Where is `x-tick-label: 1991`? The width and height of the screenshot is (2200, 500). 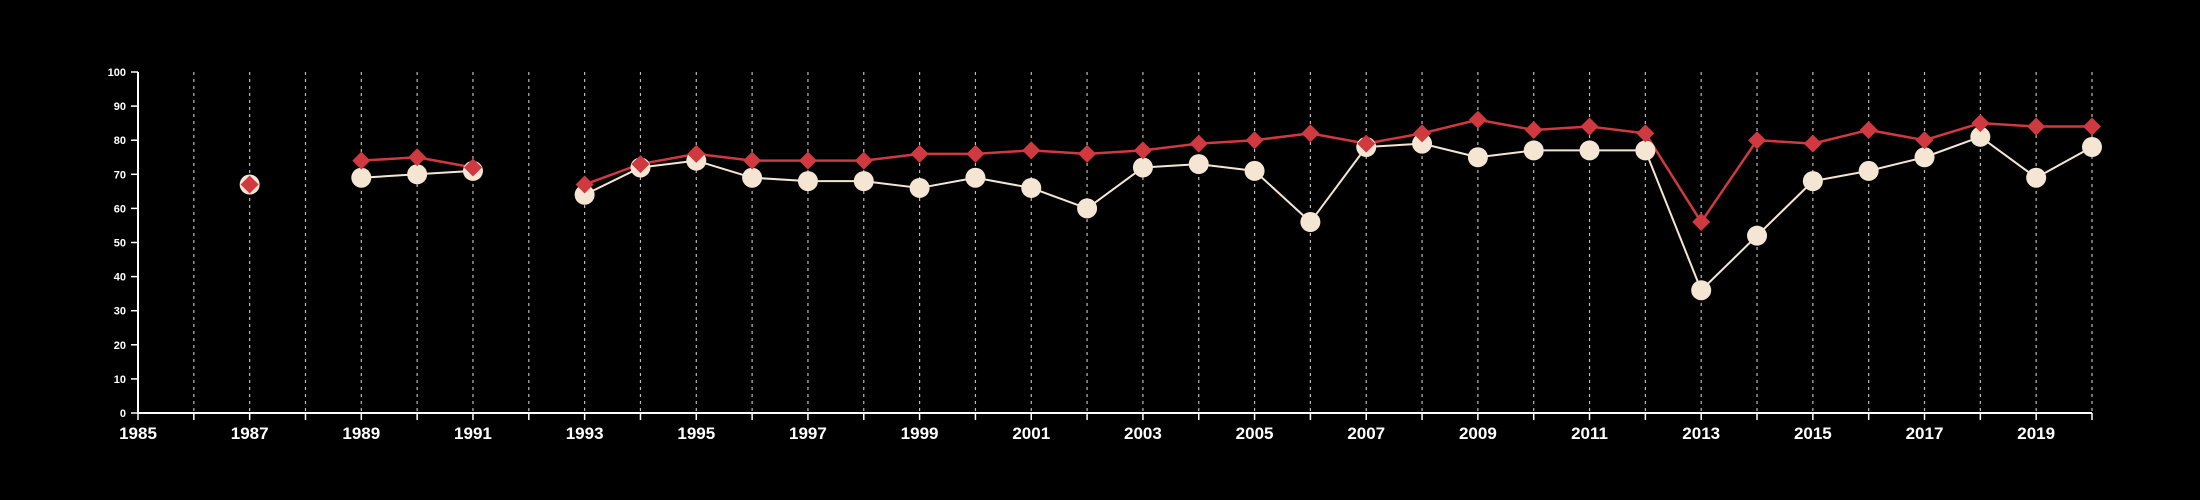
x-tick-label: 1991 is located at coordinates (473, 433).